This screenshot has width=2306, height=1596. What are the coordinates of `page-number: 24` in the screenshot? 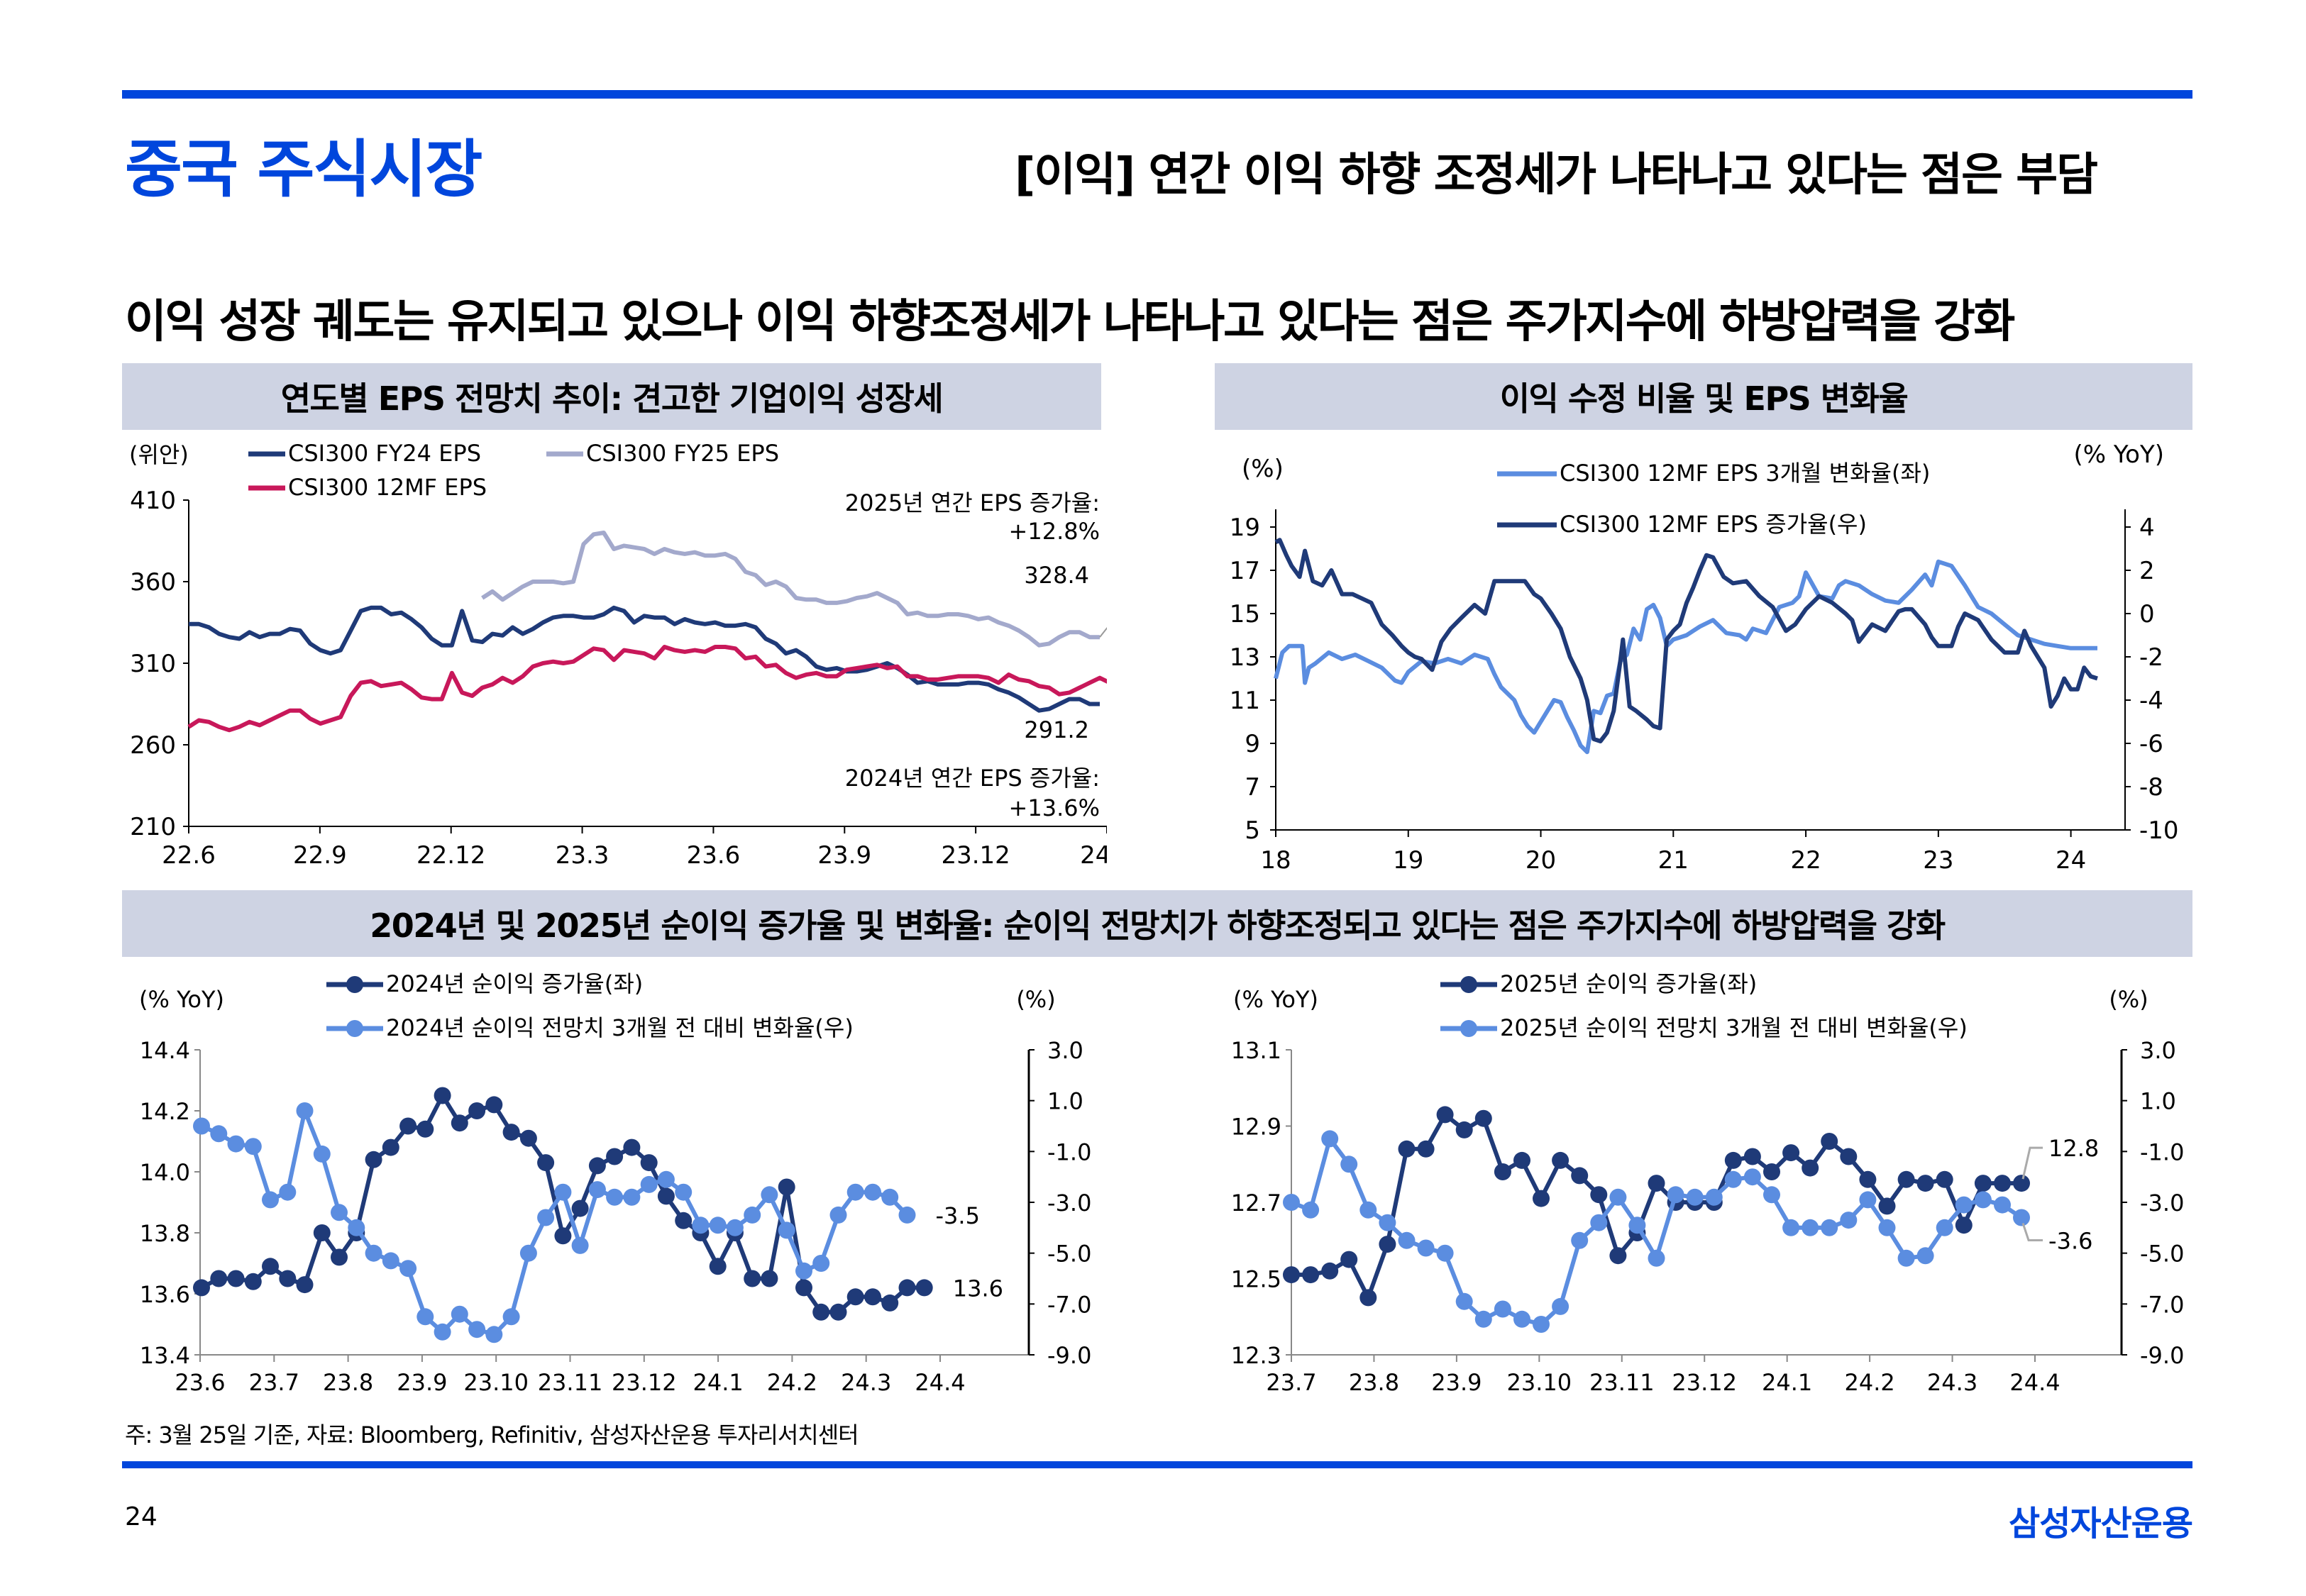 It's located at (141, 1517).